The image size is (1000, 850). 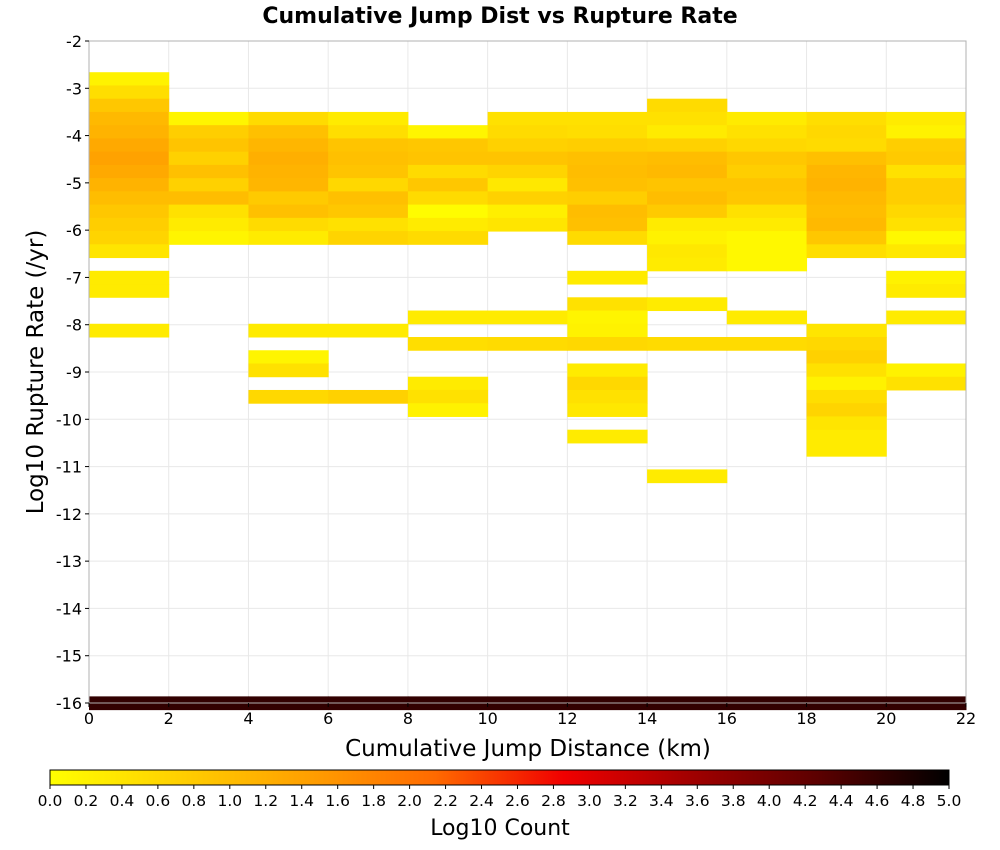 I want to click on x-tick-label: 10, so click(x=487, y=718).